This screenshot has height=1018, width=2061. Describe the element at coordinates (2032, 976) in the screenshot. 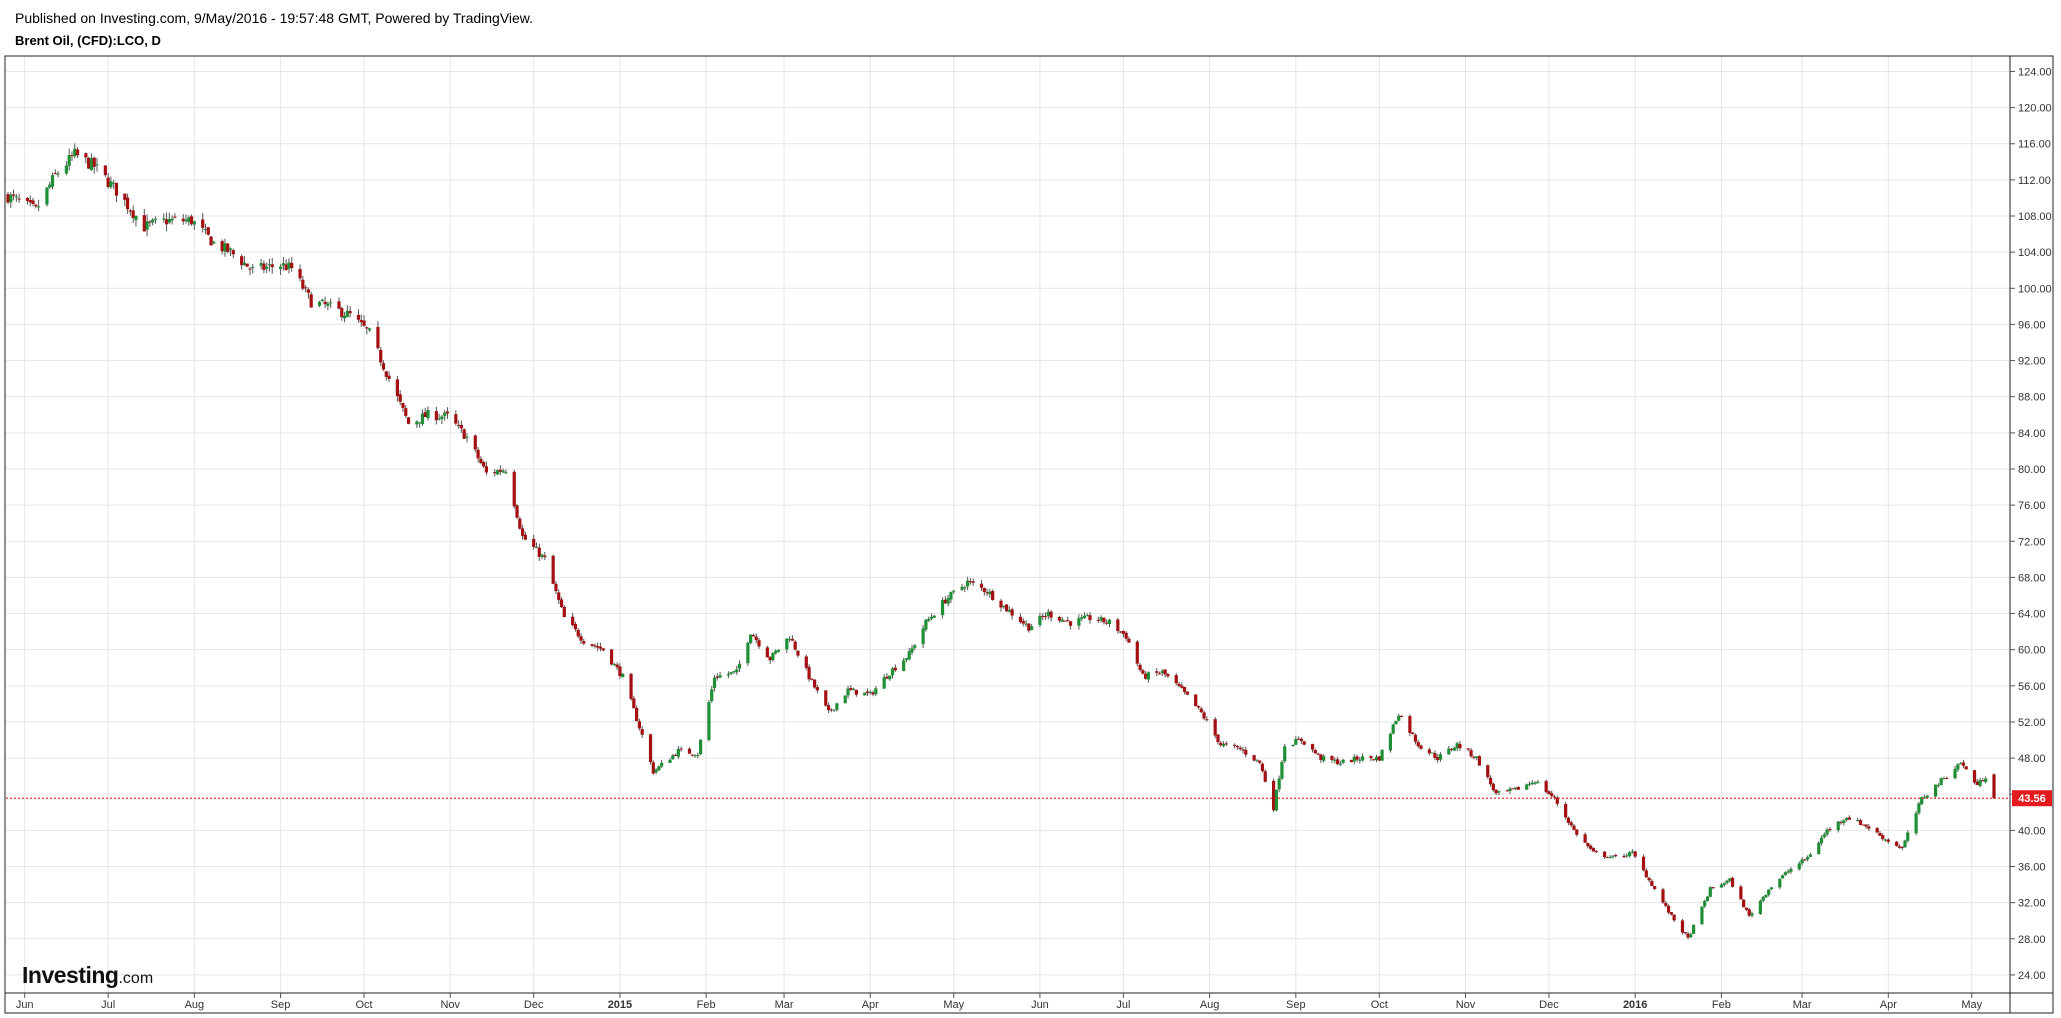

I see `y-tick-label: 24.00` at that location.